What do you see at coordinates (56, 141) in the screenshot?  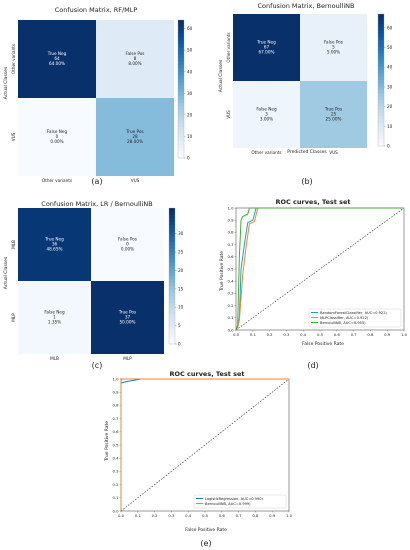 I see `cell-percent: 0.00%` at bounding box center [56, 141].